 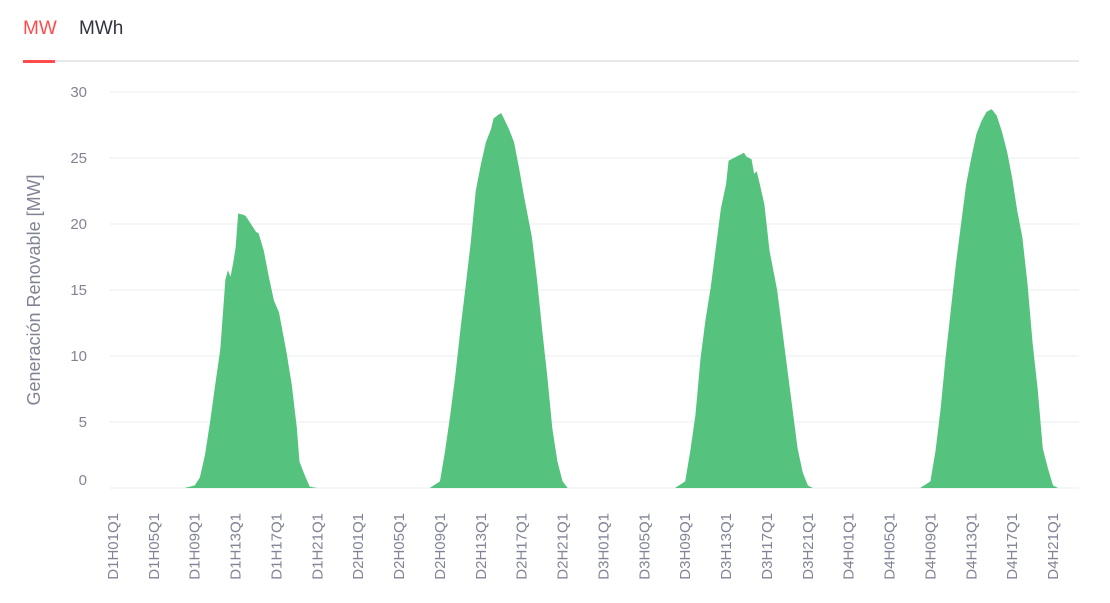 I want to click on x-tick-label: D3H05Q1, so click(x=644, y=546).